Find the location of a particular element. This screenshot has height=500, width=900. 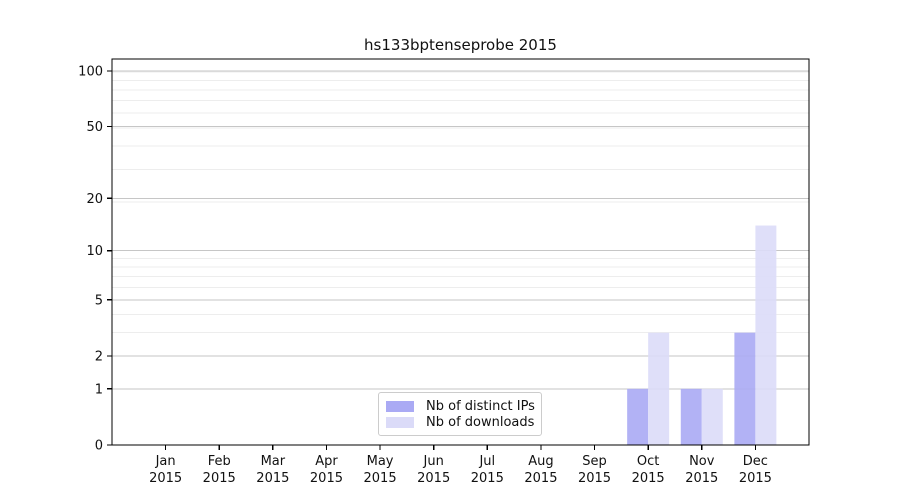

legend-label-distinct-ips: Nb of distinct IPs is located at coordinates (480, 406).